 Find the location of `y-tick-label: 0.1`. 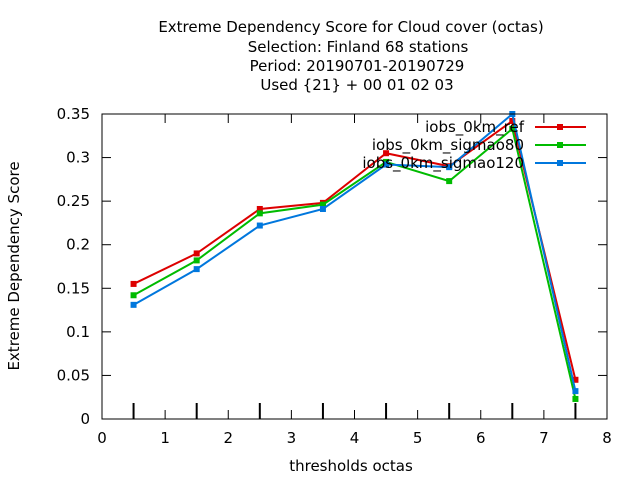

y-tick-label: 0.1 is located at coordinates (78, 332).